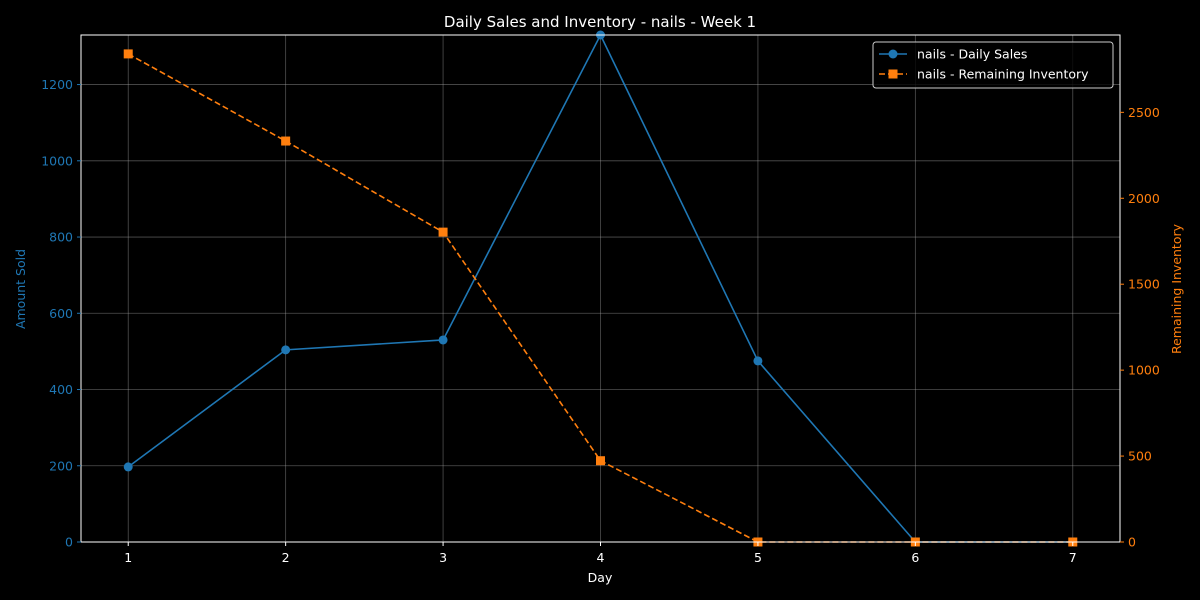 This screenshot has height=600, width=1200. What do you see at coordinates (758, 557) in the screenshot?
I see `x-tick-label: 5` at bounding box center [758, 557].